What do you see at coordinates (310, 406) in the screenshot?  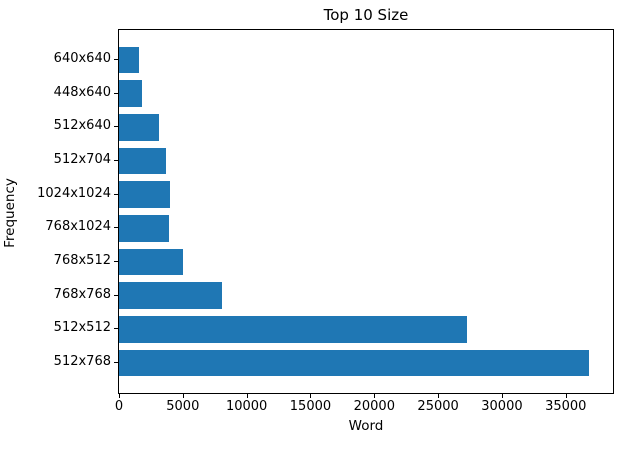 I see `x-tick-label: 15000` at bounding box center [310, 406].